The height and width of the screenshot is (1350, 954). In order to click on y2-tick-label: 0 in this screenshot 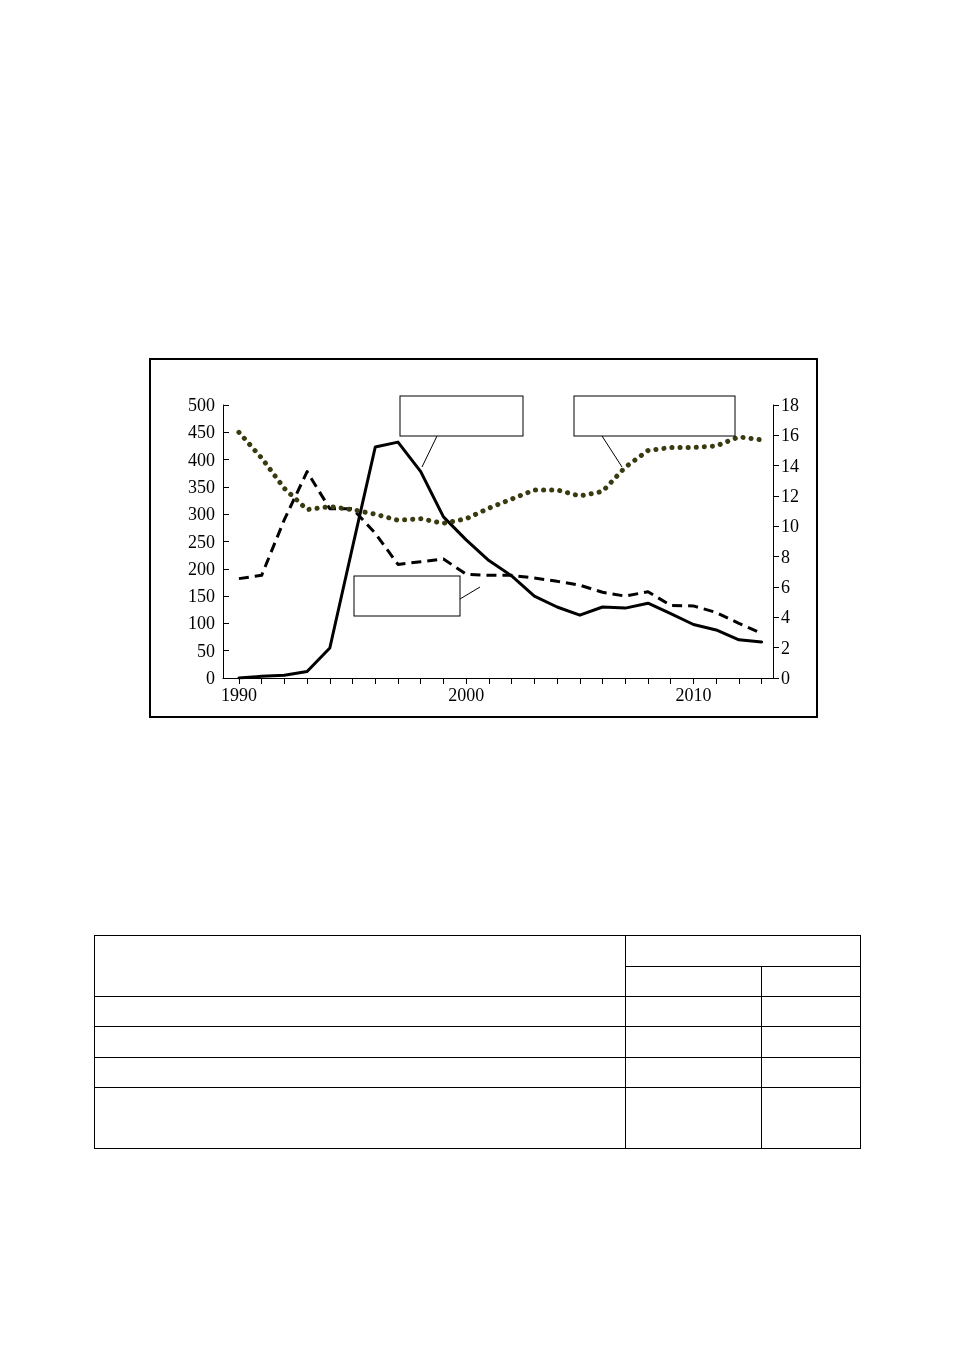, I will do `click(785, 678)`.